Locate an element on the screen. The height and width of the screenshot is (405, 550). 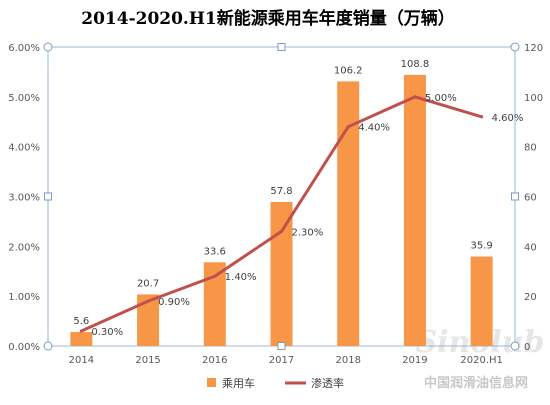
y-right-tick-label: 0 is located at coordinates (527, 347).